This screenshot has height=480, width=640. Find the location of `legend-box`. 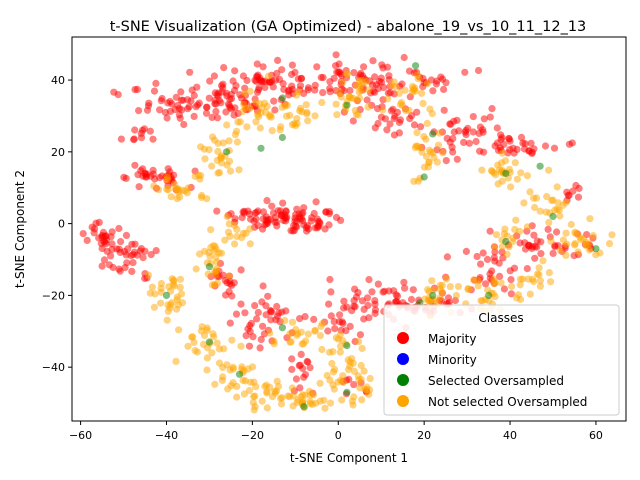

legend-box is located at coordinates (501, 360).